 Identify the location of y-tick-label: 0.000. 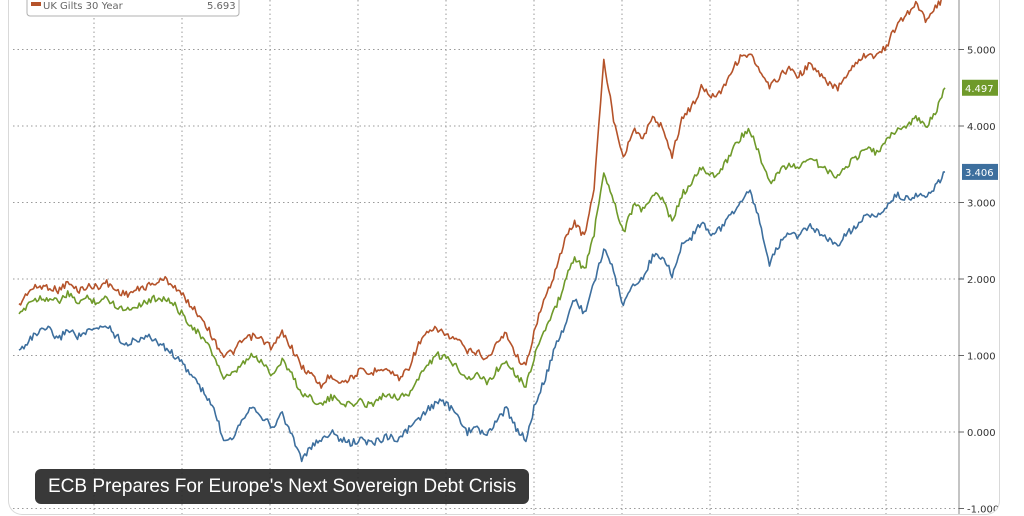
(981, 433).